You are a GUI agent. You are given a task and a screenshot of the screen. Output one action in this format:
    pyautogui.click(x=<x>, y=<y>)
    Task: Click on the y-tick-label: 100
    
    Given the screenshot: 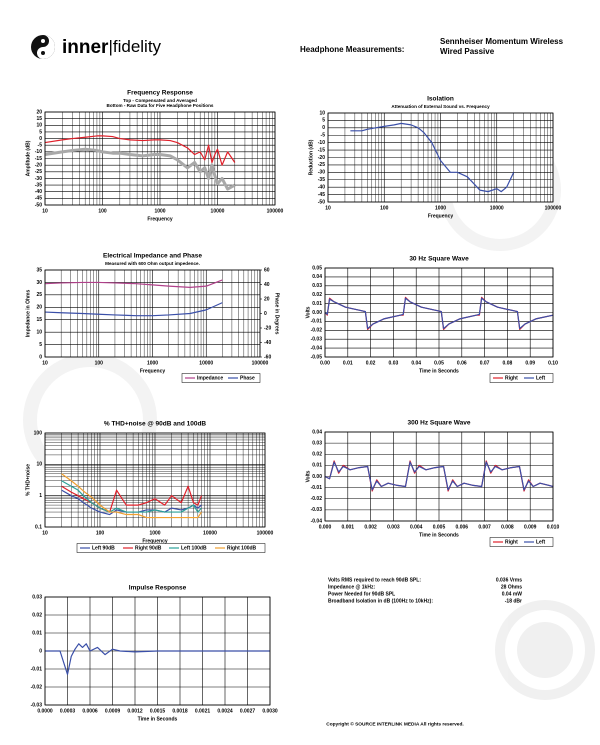 What is the action you would take?
    pyautogui.click(x=38, y=433)
    